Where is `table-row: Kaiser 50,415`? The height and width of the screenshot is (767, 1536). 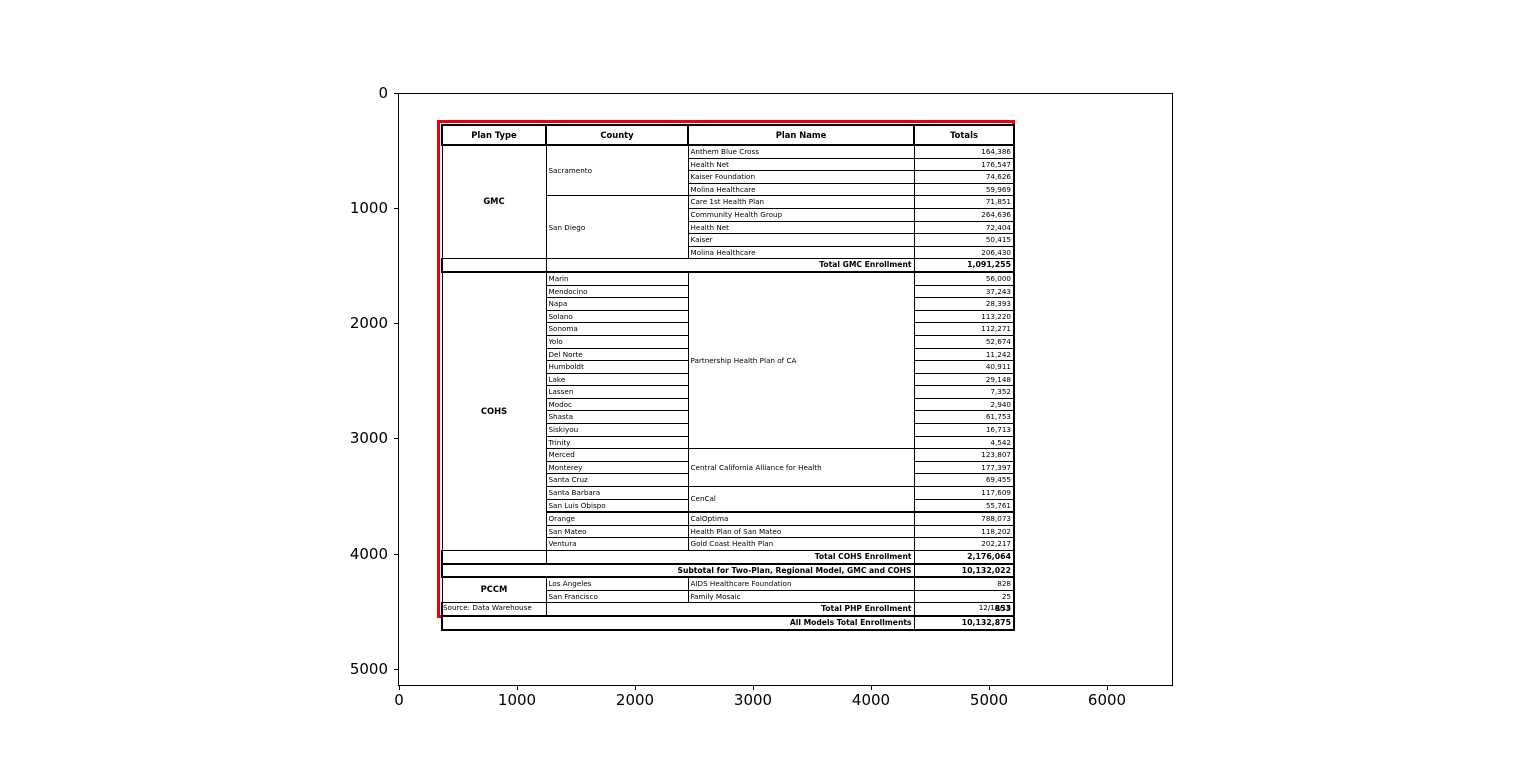
table-row: Kaiser 50,415 is located at coordinates (728, 240).